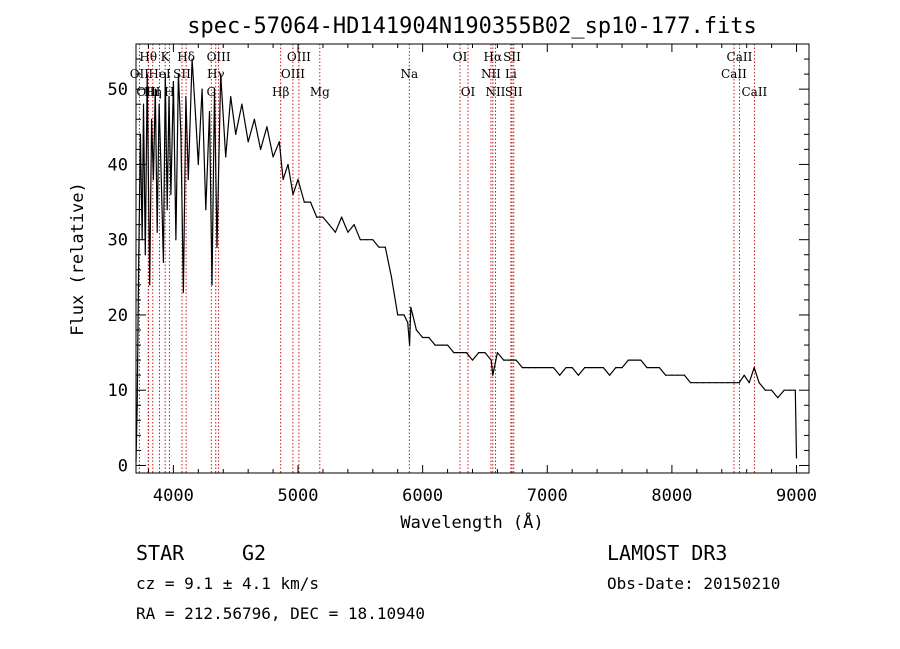 This screenshot has height=649, width=900. What do you see at coordinates (166, 57) in the screenshot?
I see `line-label: K` at bounding box center [166, 57].